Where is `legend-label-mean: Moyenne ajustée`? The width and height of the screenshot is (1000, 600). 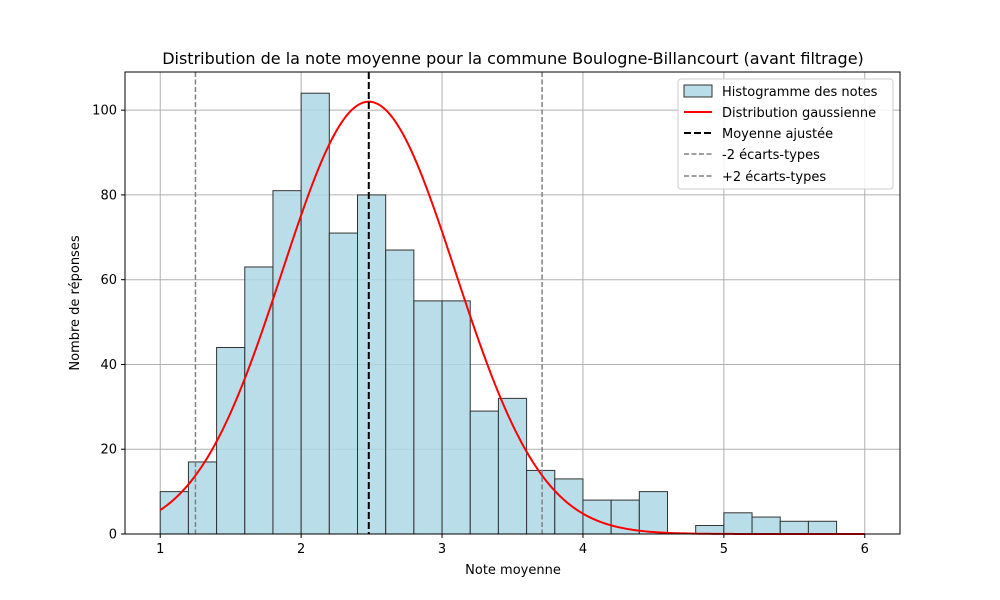
legend-label-mean: Moyenne ajustée is located at coordinates (777, 134).